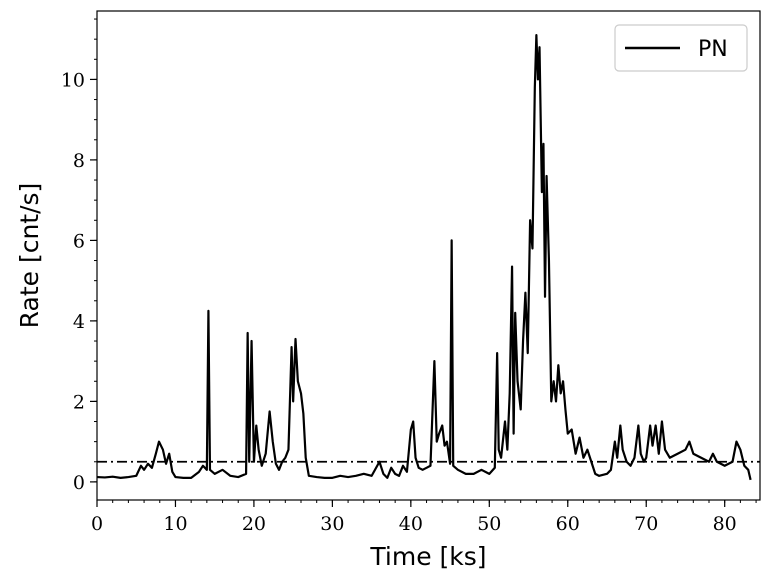  I want to click on x-tick-label: 20, so click(254, 524).